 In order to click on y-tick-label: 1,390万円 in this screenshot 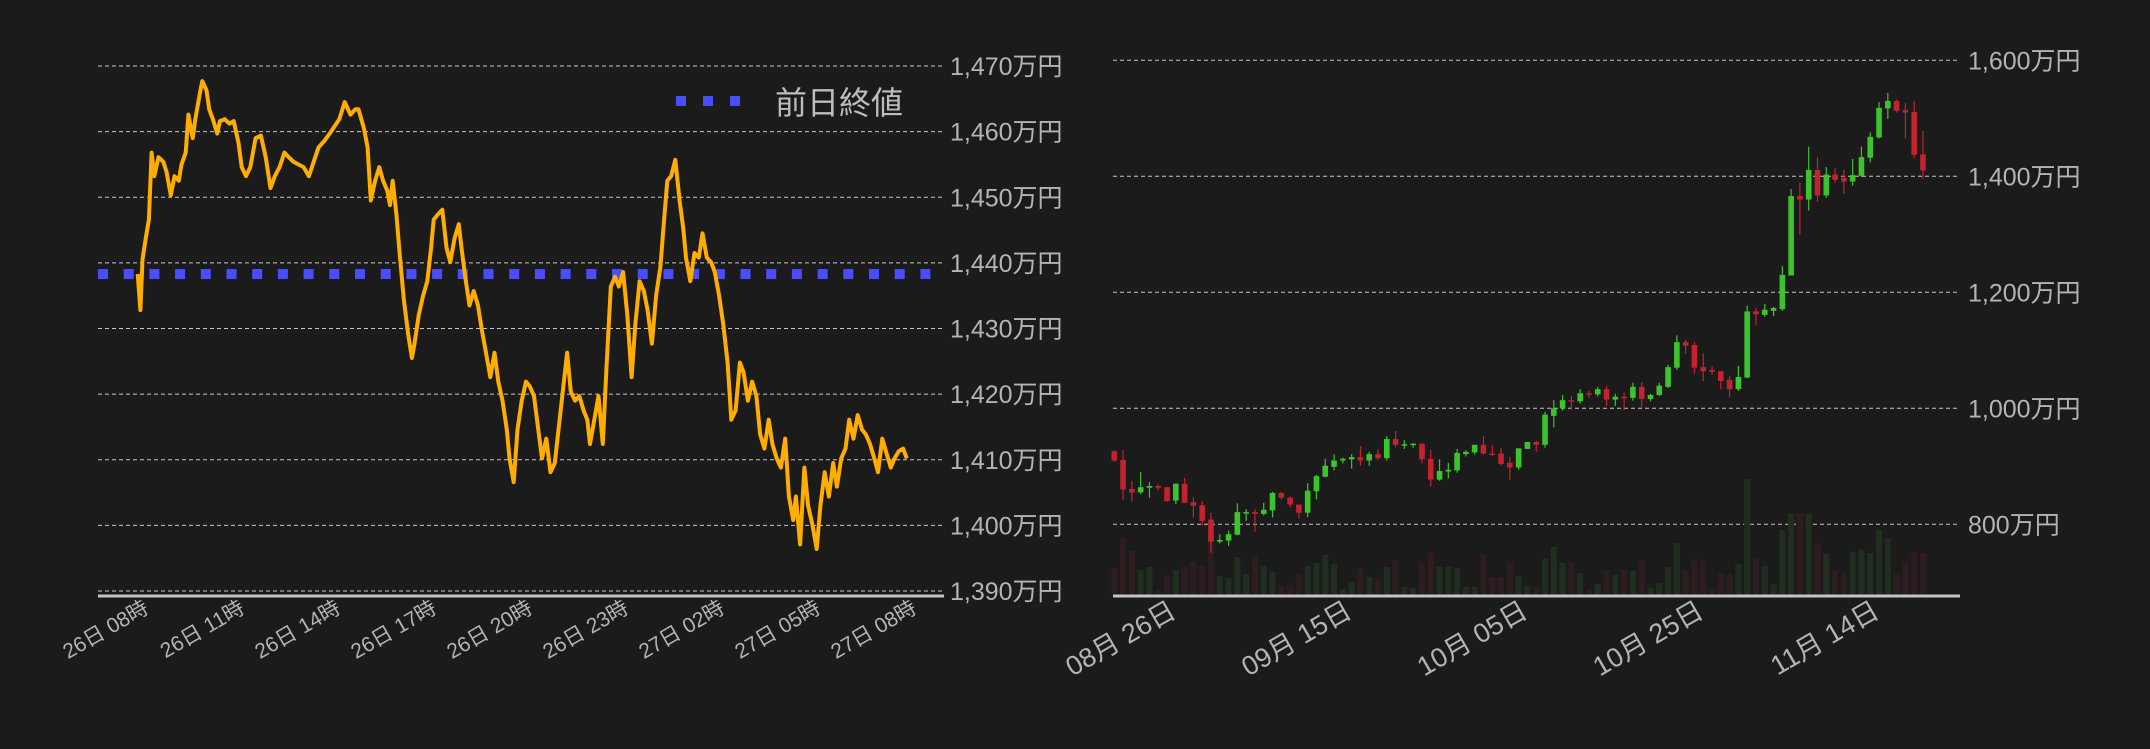, I will do `click(1006, 592)`.